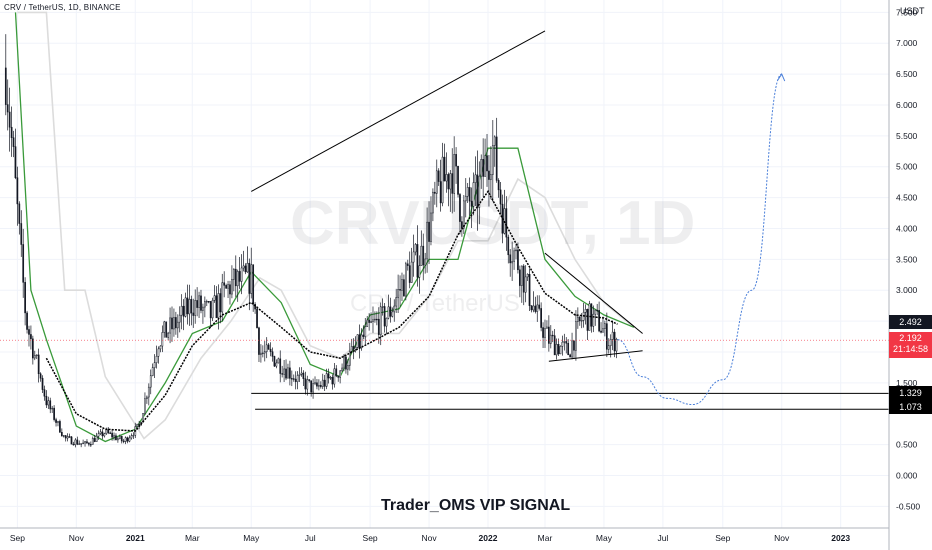  Describe the element at coordinates (908, 506) in the screenshot. I see `y-tick-label: -0.500` at that location.